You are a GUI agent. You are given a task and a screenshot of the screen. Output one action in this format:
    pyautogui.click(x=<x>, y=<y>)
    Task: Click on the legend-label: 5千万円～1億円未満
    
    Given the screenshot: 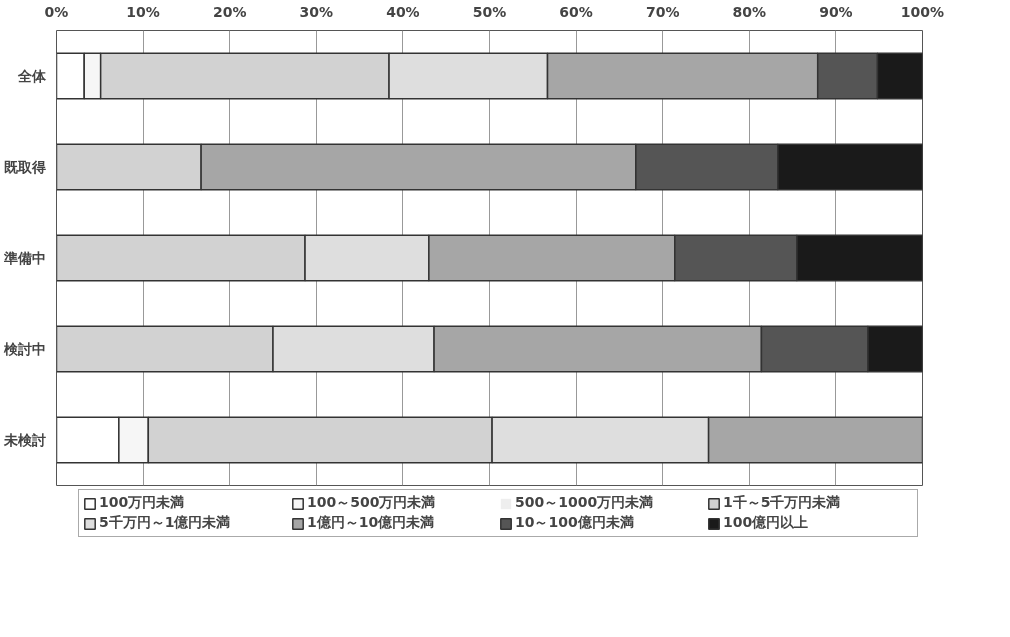 What is the action you would take?
    pyautogui.click(x=165, y=523)
    